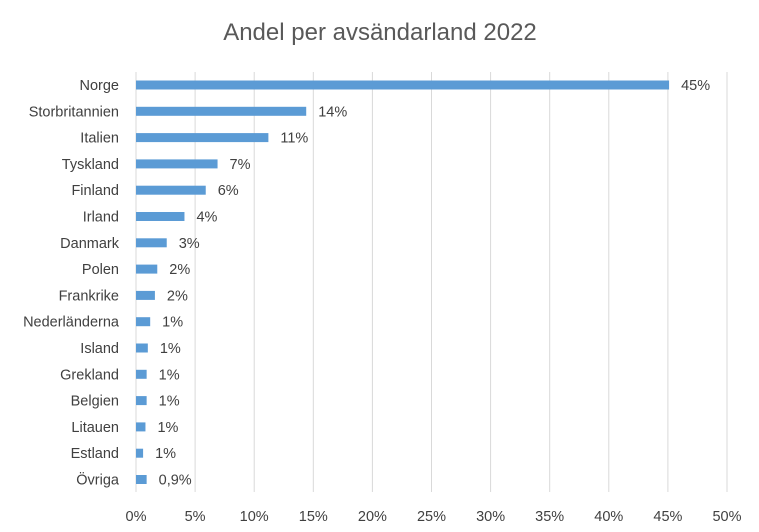 The image size is (759, 532). Describe the element at coordinates (294, 139) in the screenshot. I see `data-label: 11%` at that location.